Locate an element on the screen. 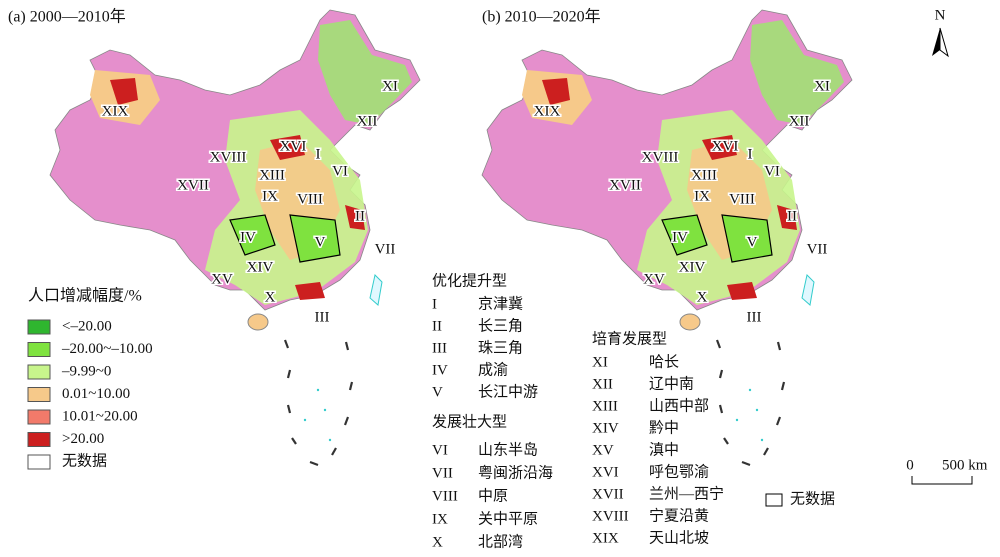 The height and width of the screenshot is (557, 1000). legend-label: –20.00~–10.00 is located at coordinates (107, 349).